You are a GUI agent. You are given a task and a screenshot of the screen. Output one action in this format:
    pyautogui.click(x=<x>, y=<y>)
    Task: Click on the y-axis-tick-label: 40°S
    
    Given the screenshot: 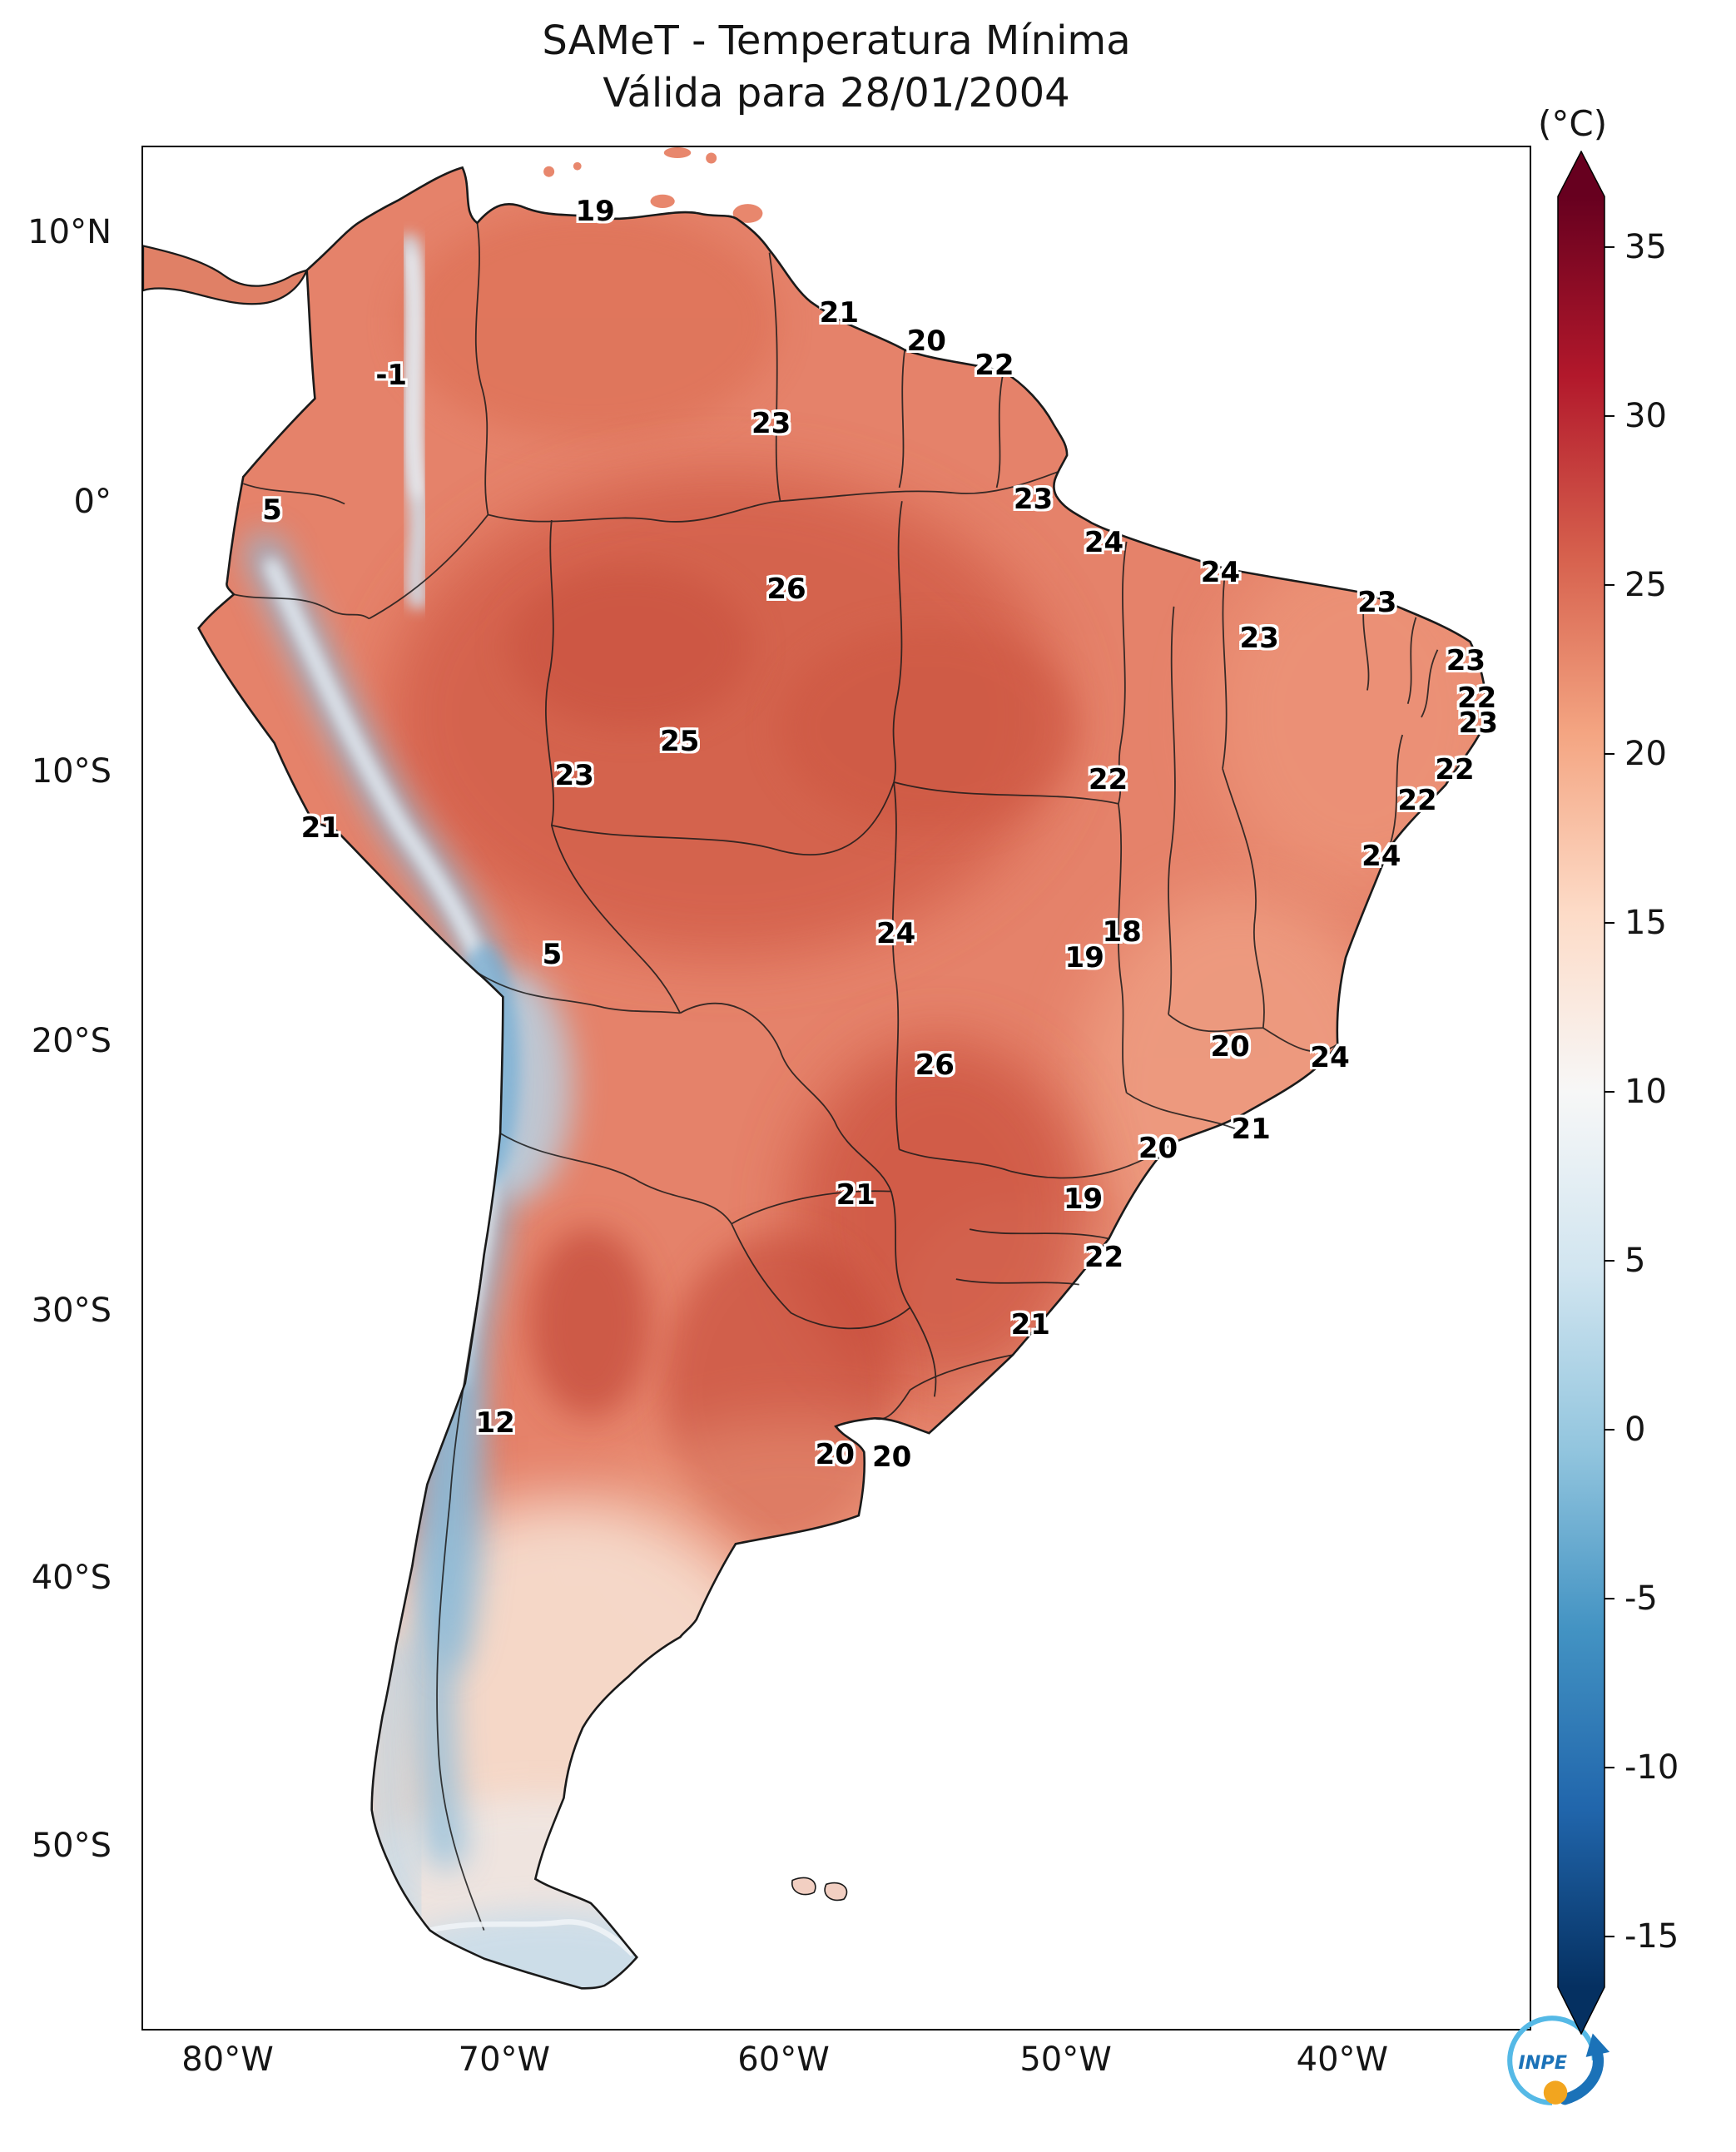 What is the action you would take?
    pyautogui.click(x=71, y=1578)
    